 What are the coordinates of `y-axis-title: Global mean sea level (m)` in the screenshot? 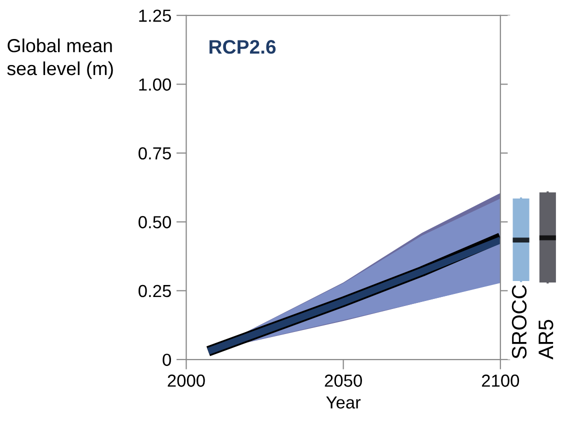 It's located at (60, 58).